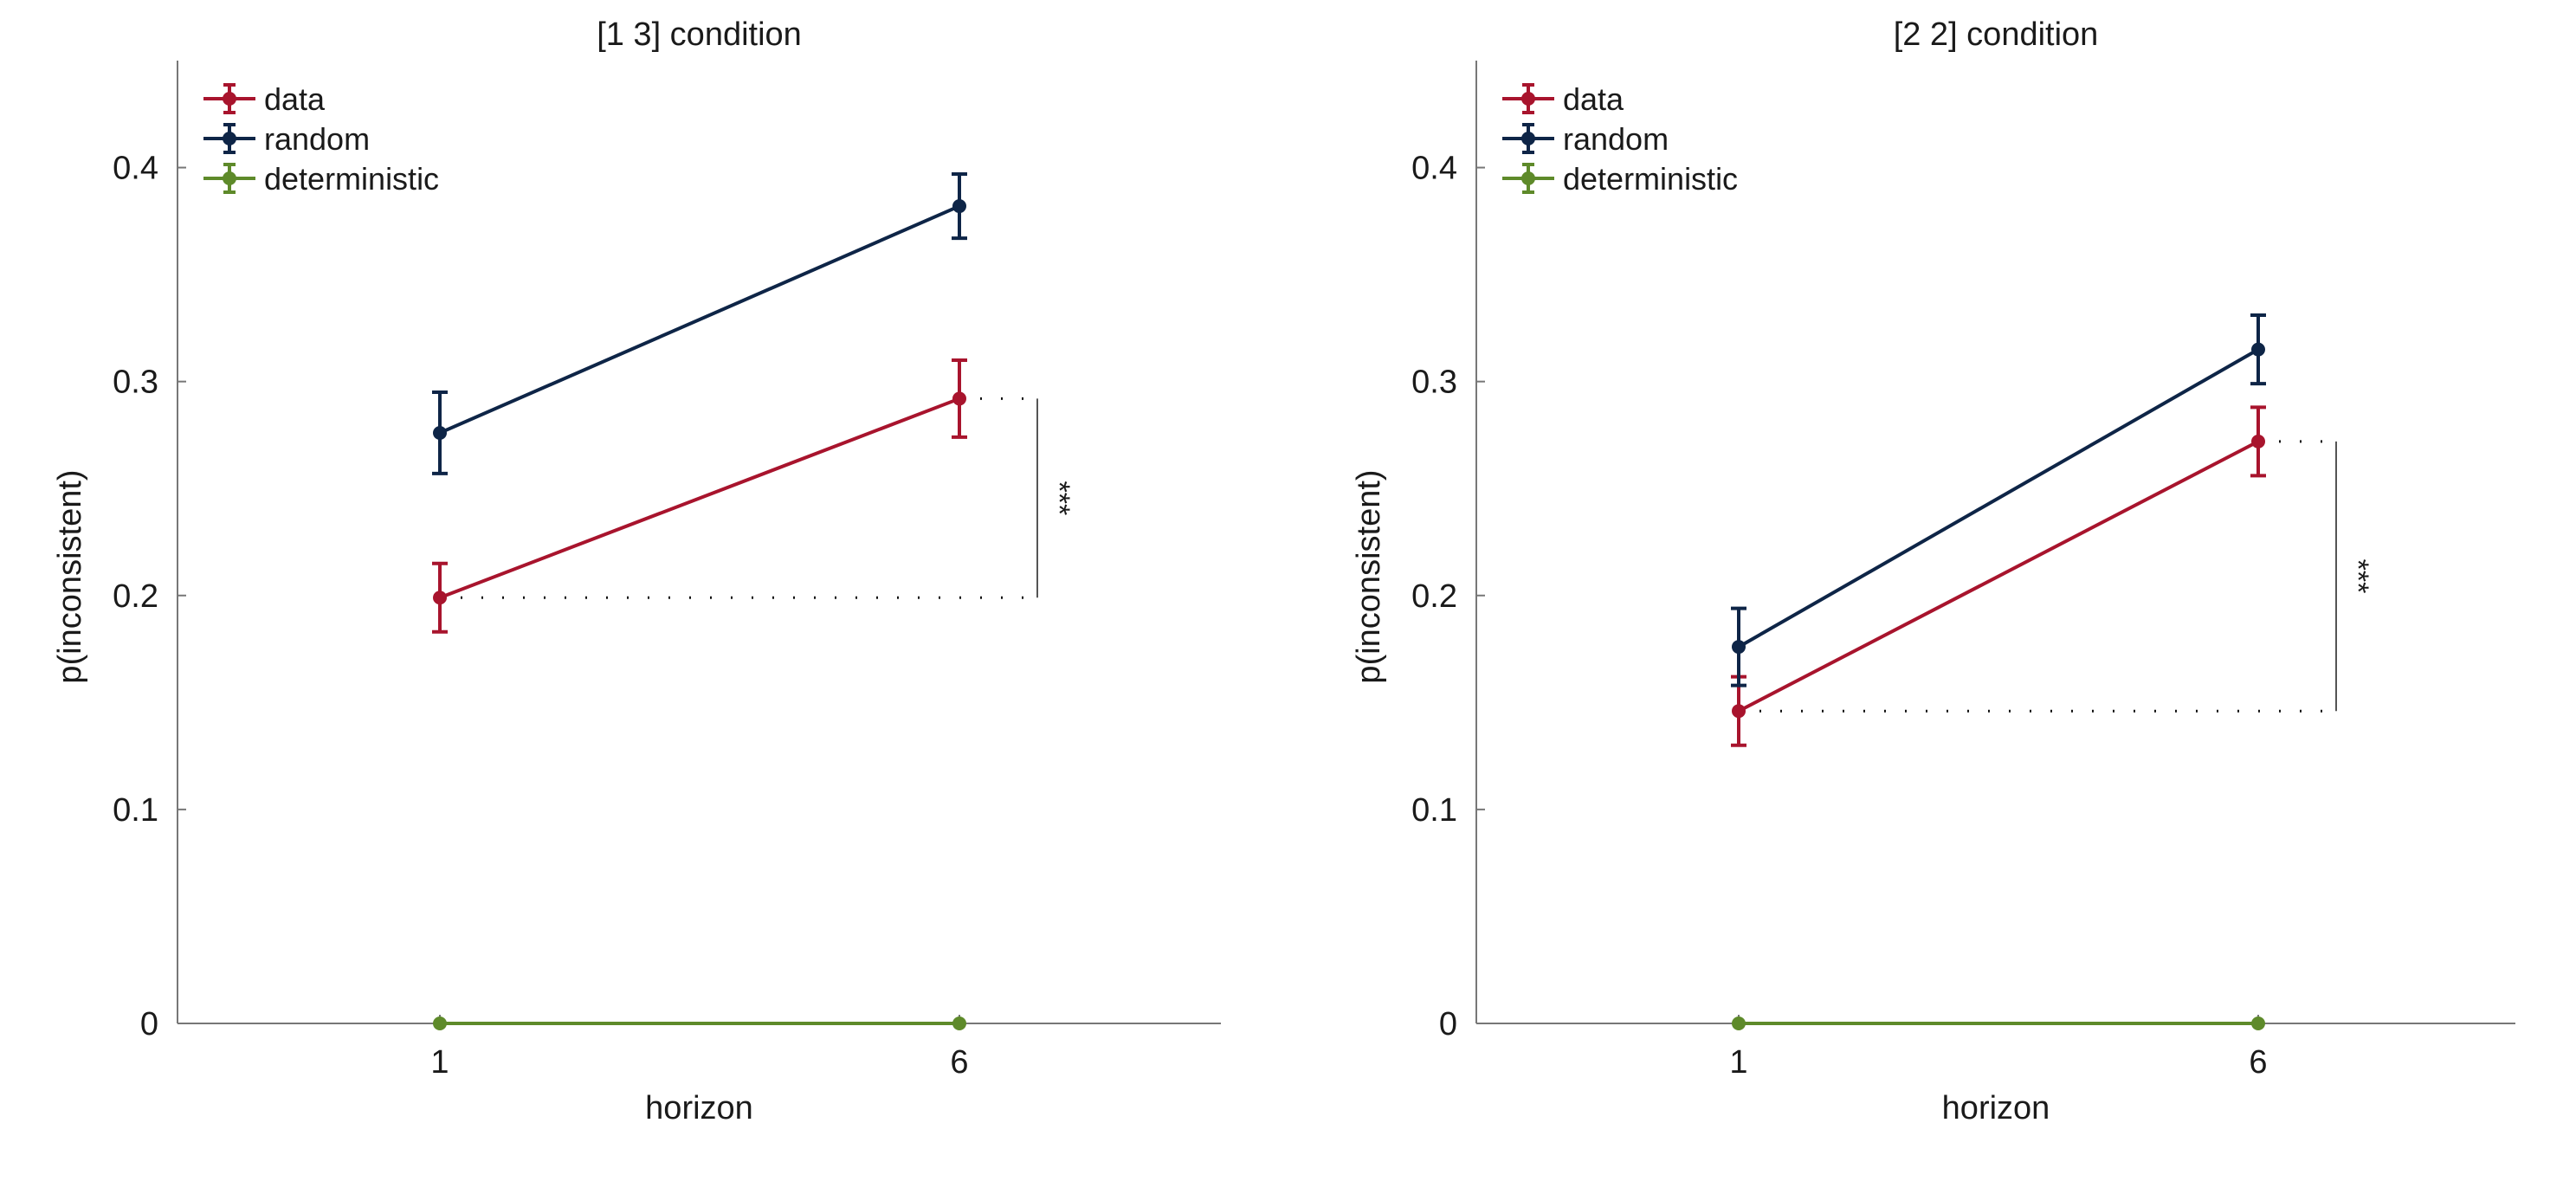 The image size is (2576, 1194). Describe the element at coordinates (1996, 34) in the screenshot. I see `chart-title: [2 2] condition` at that location.